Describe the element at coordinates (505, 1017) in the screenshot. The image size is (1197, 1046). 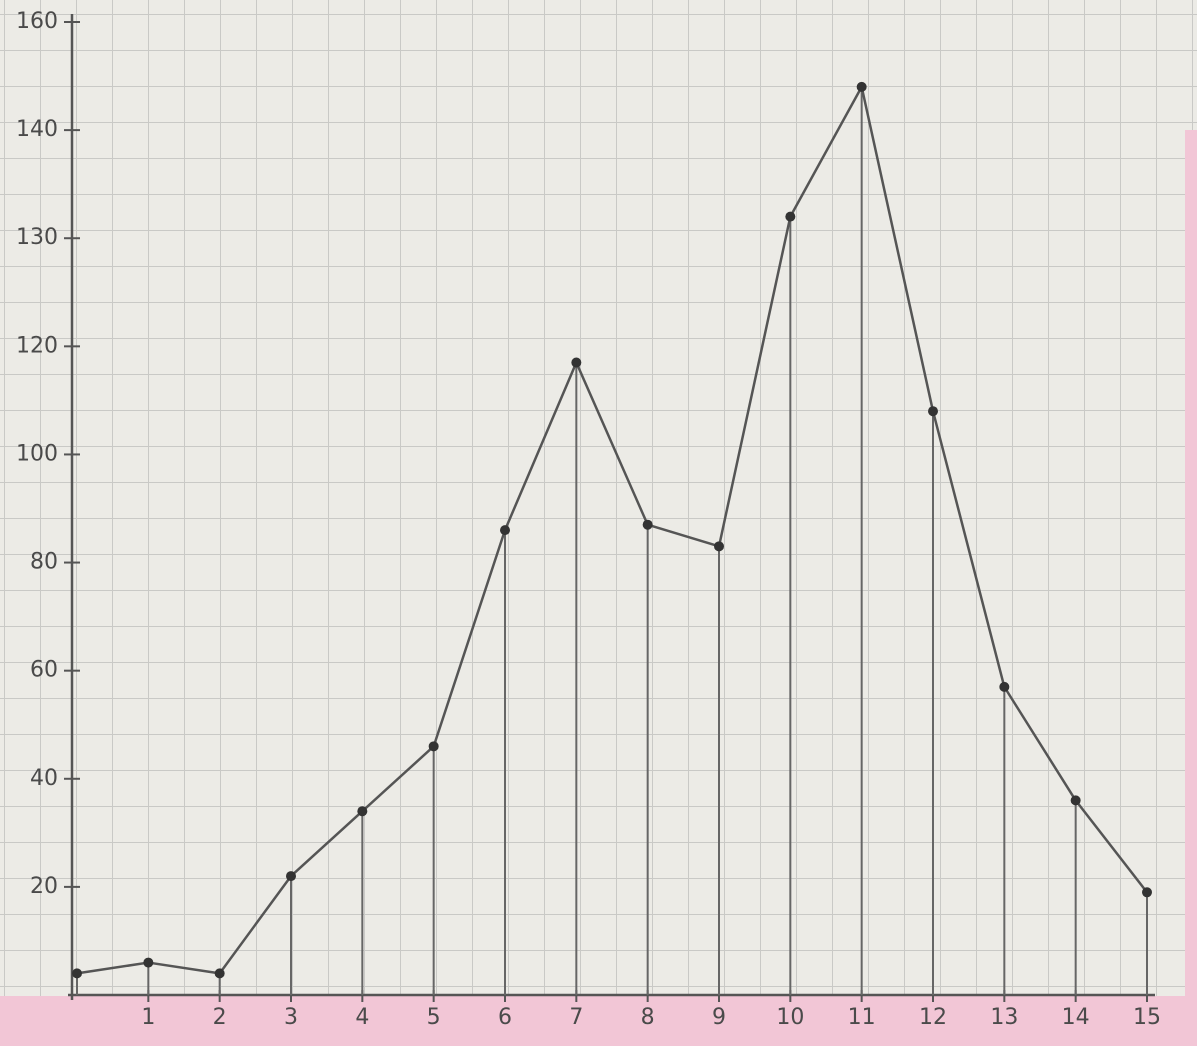
I see `x-tick-label: 6` at that location.